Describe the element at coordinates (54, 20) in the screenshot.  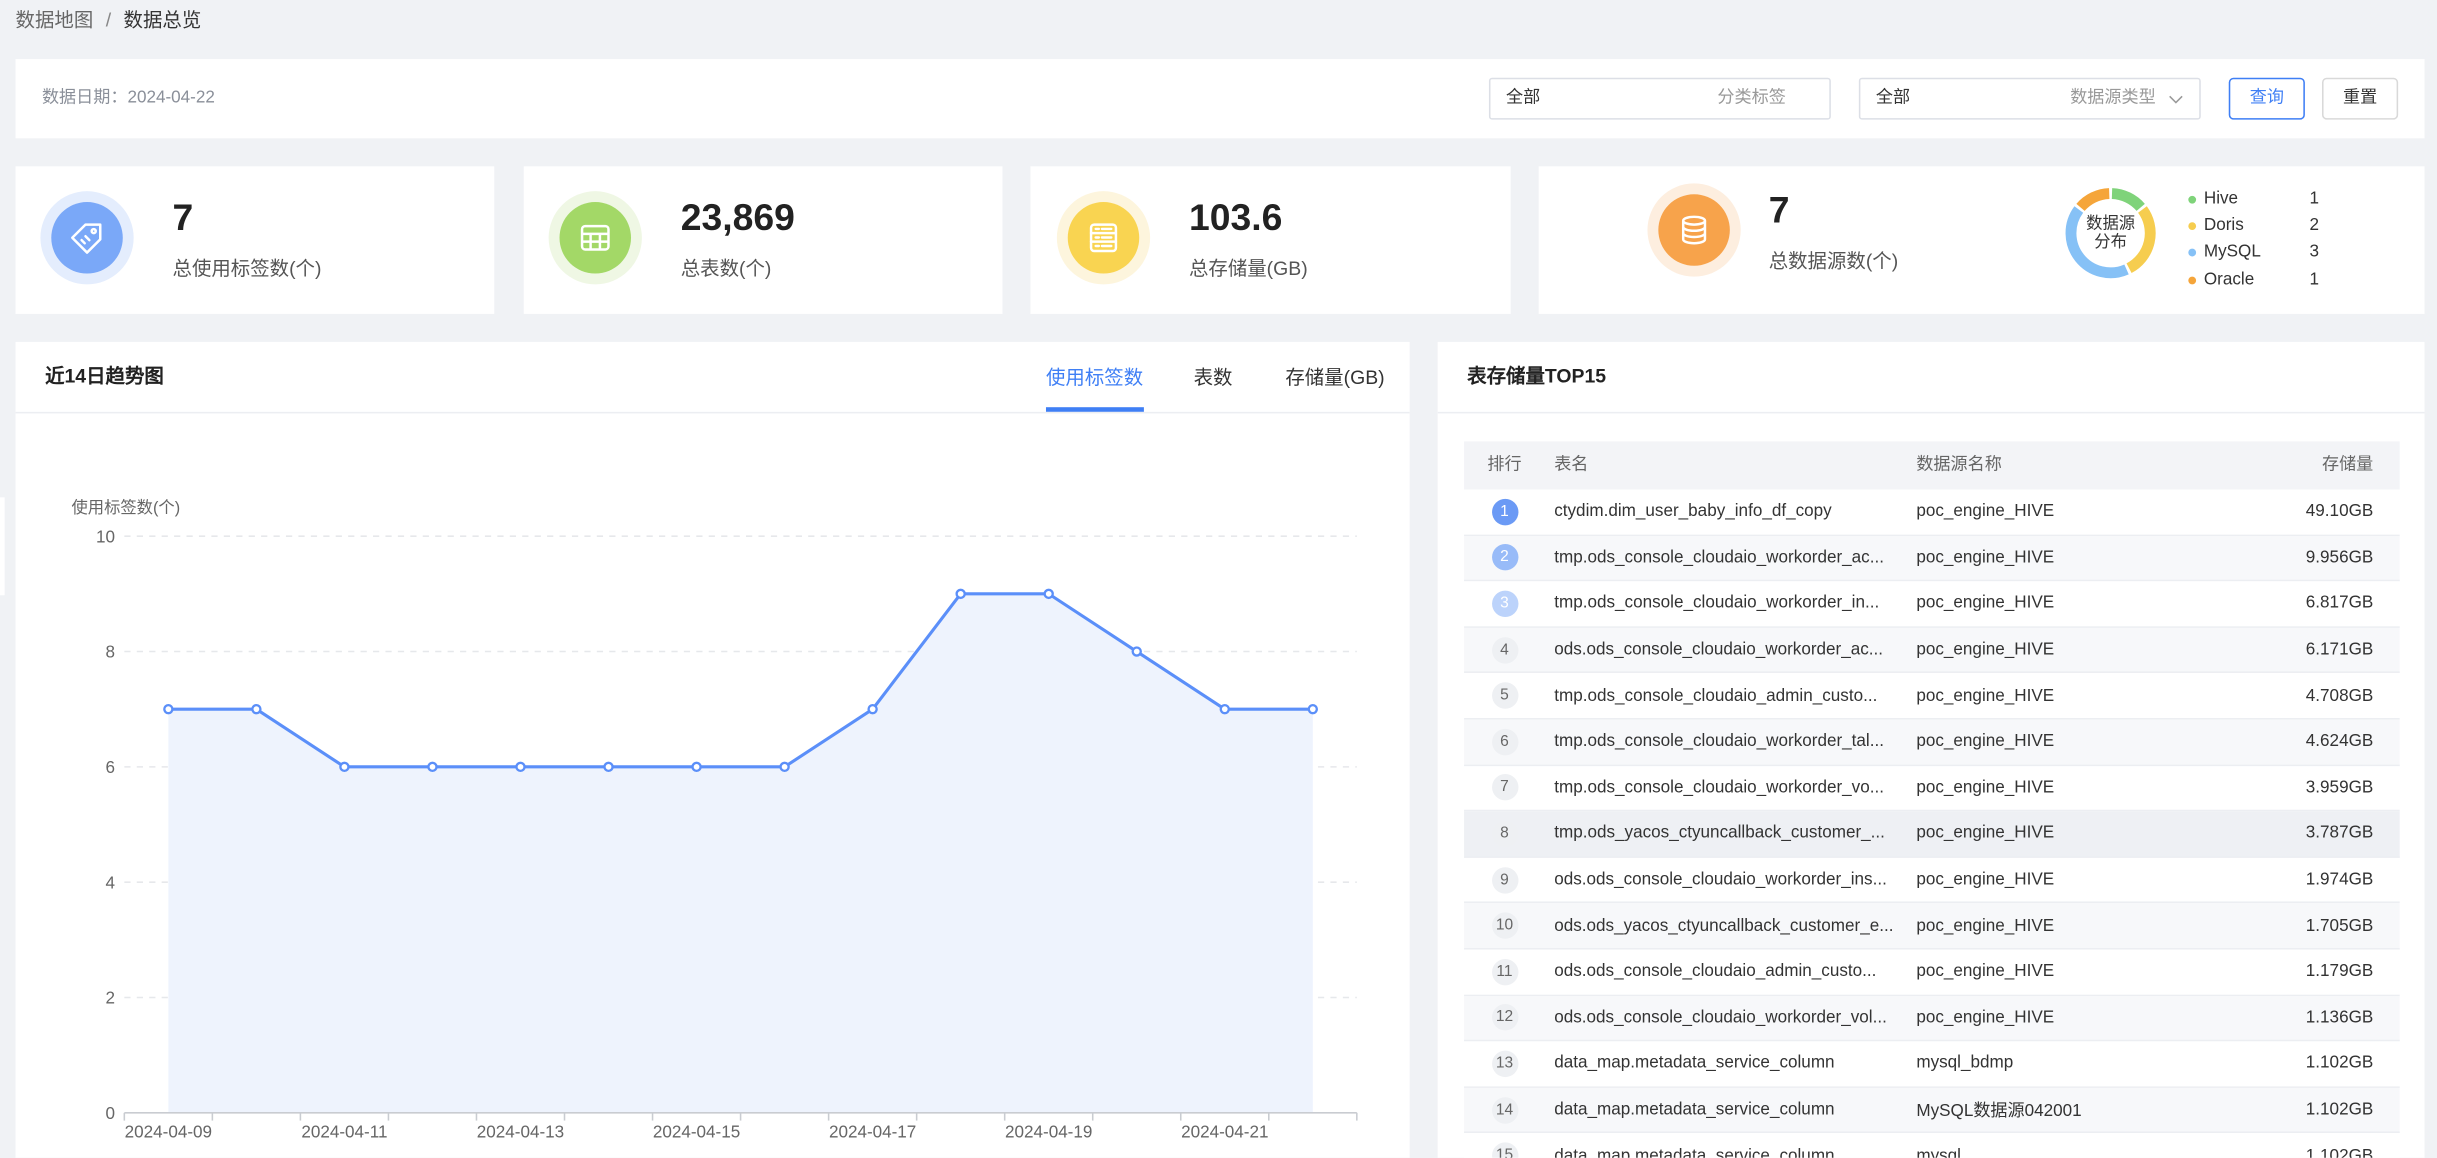
I see `breadcrumb-parent-link: 数据地图` at that location.